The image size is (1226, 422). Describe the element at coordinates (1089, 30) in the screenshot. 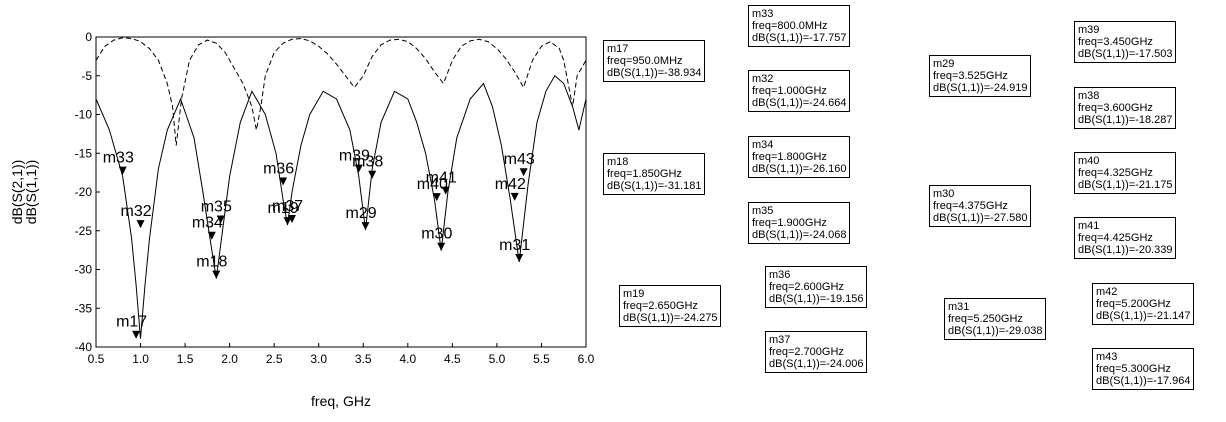

I see `marker-box-name: m39` at that location.